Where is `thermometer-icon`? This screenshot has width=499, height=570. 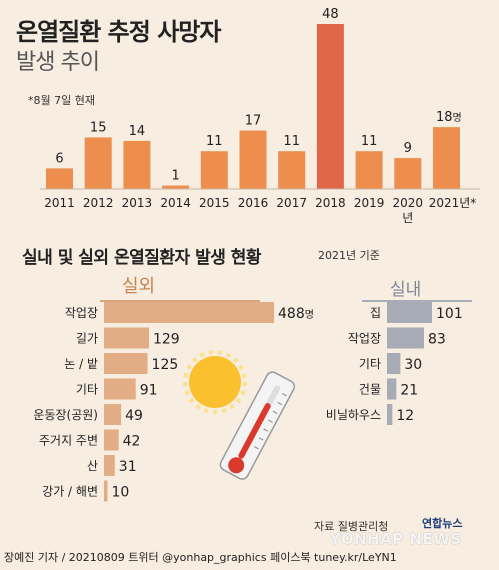 thermometer-icon is located at coordinates (257, 425).